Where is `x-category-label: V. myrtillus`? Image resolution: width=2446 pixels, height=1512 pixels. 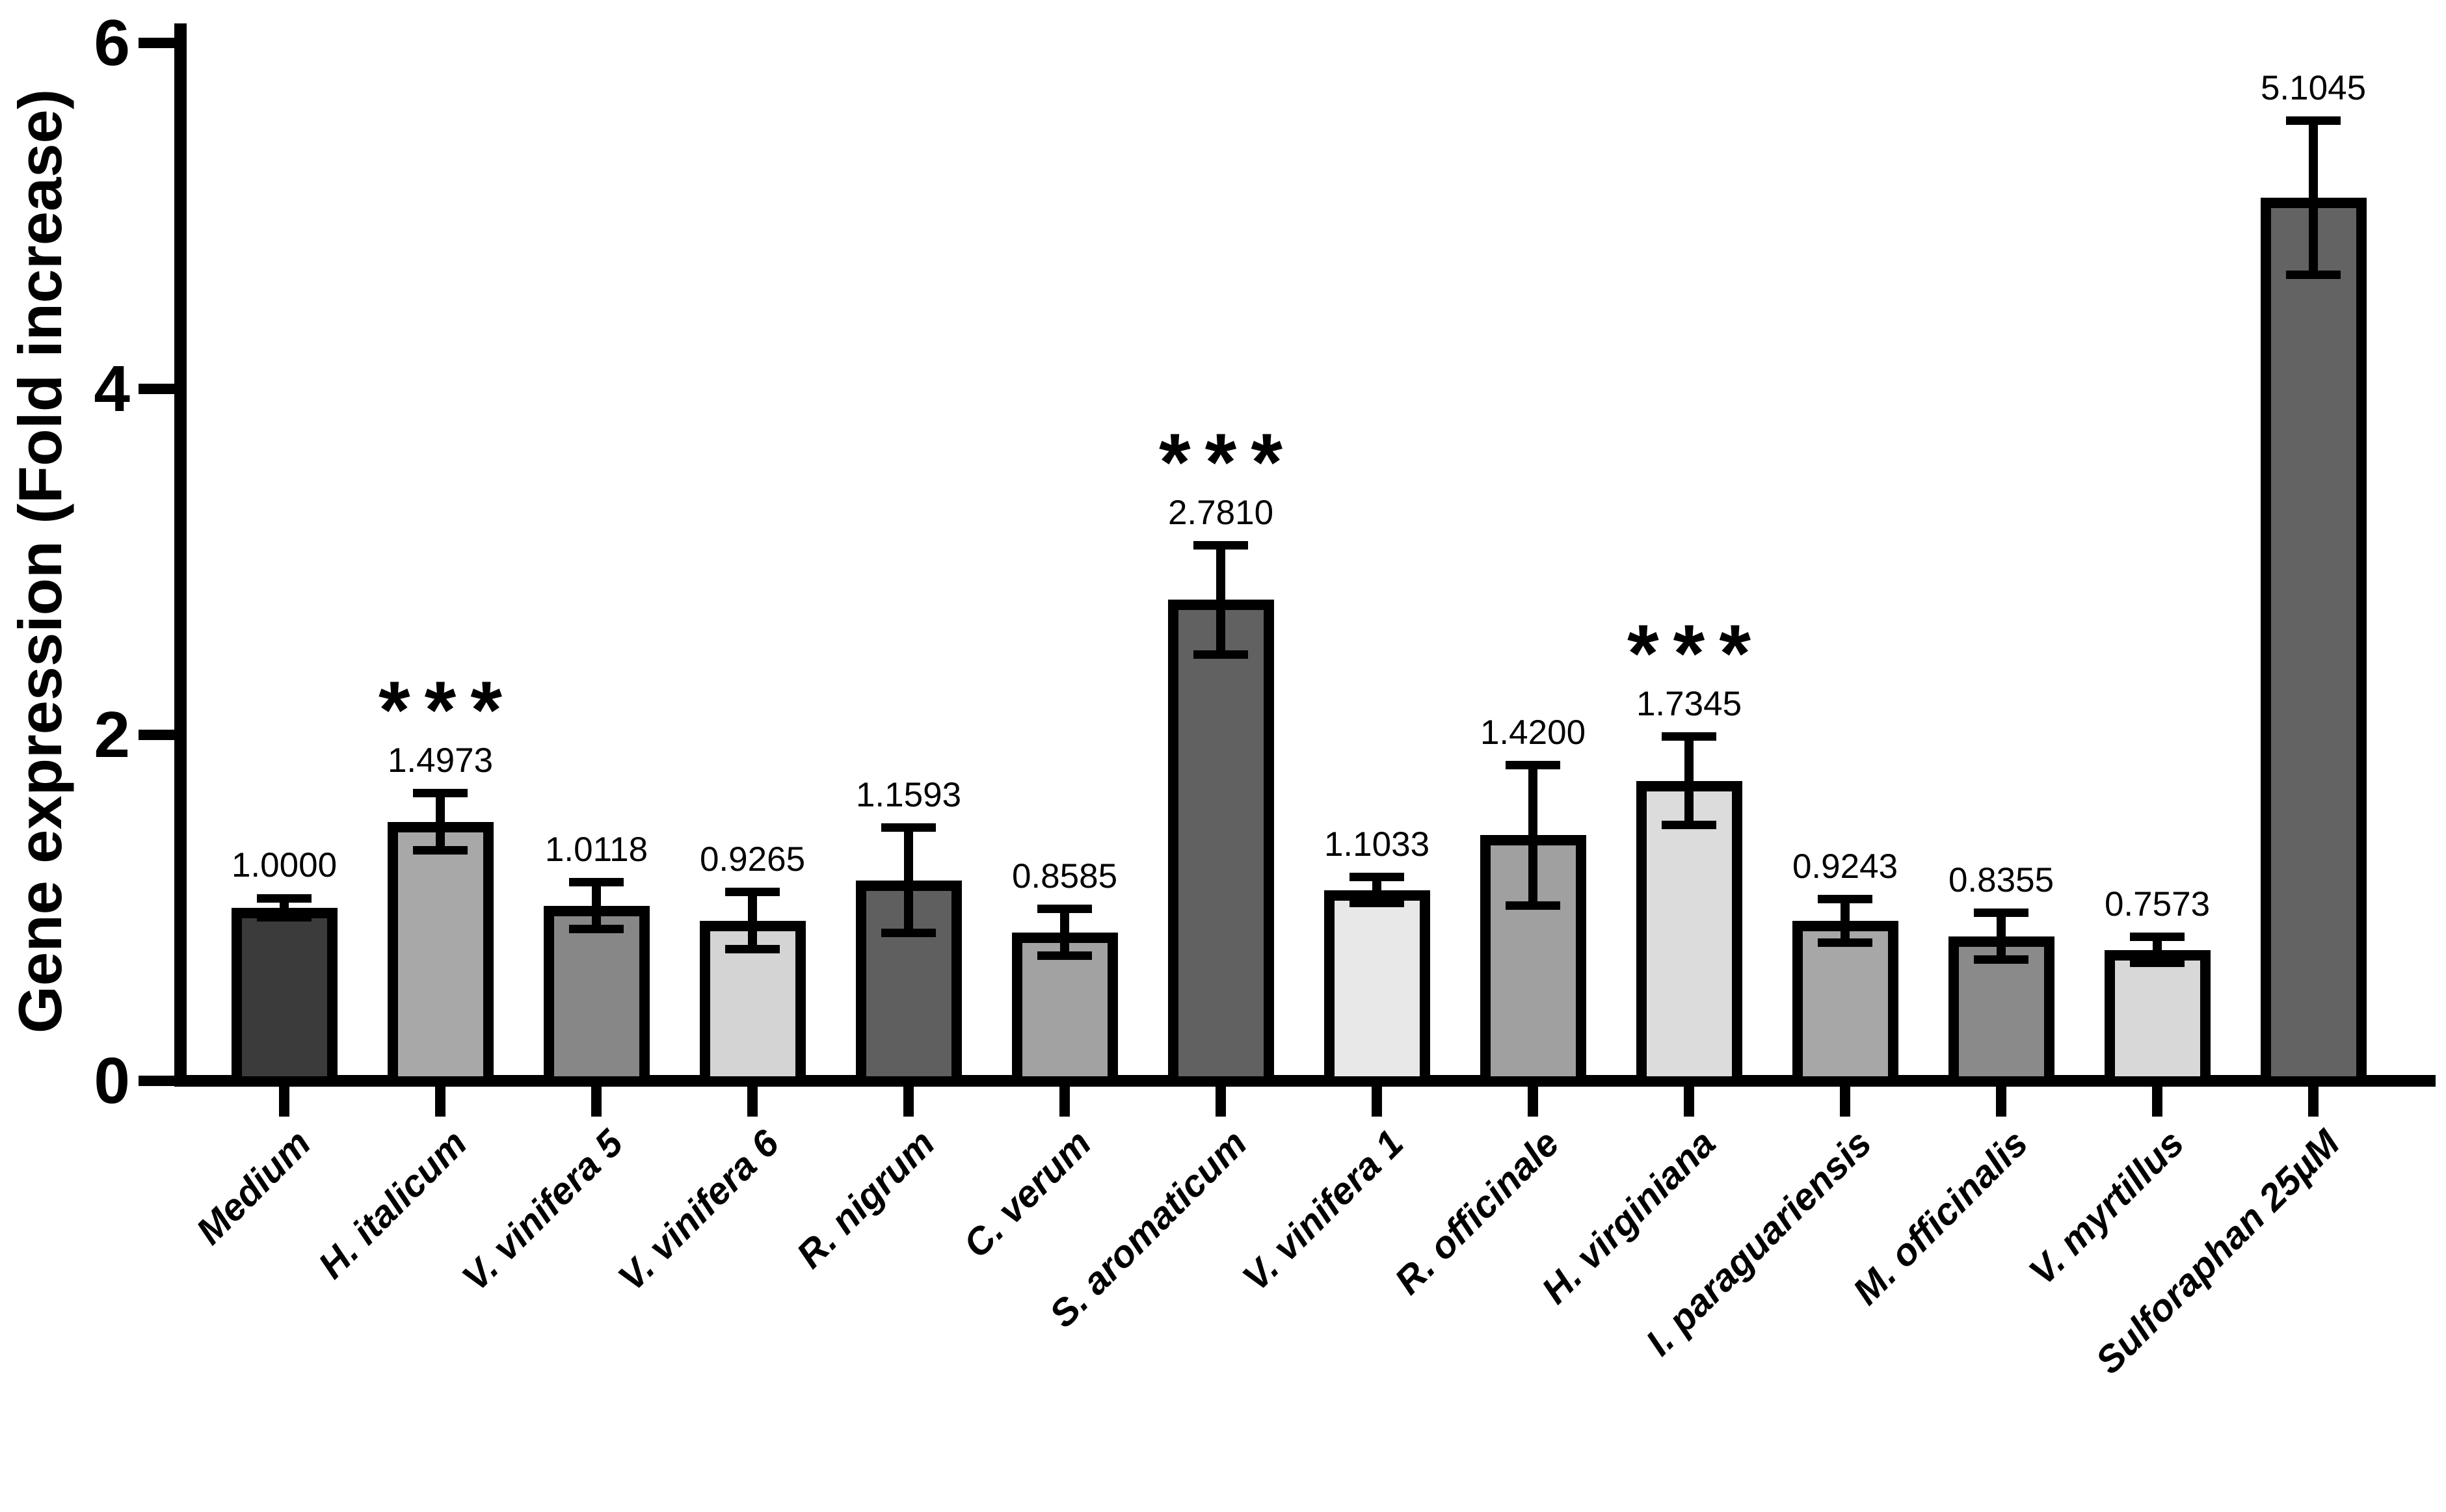 x-category-label: V. myrtillus is located at coordinates (2106, 1207).